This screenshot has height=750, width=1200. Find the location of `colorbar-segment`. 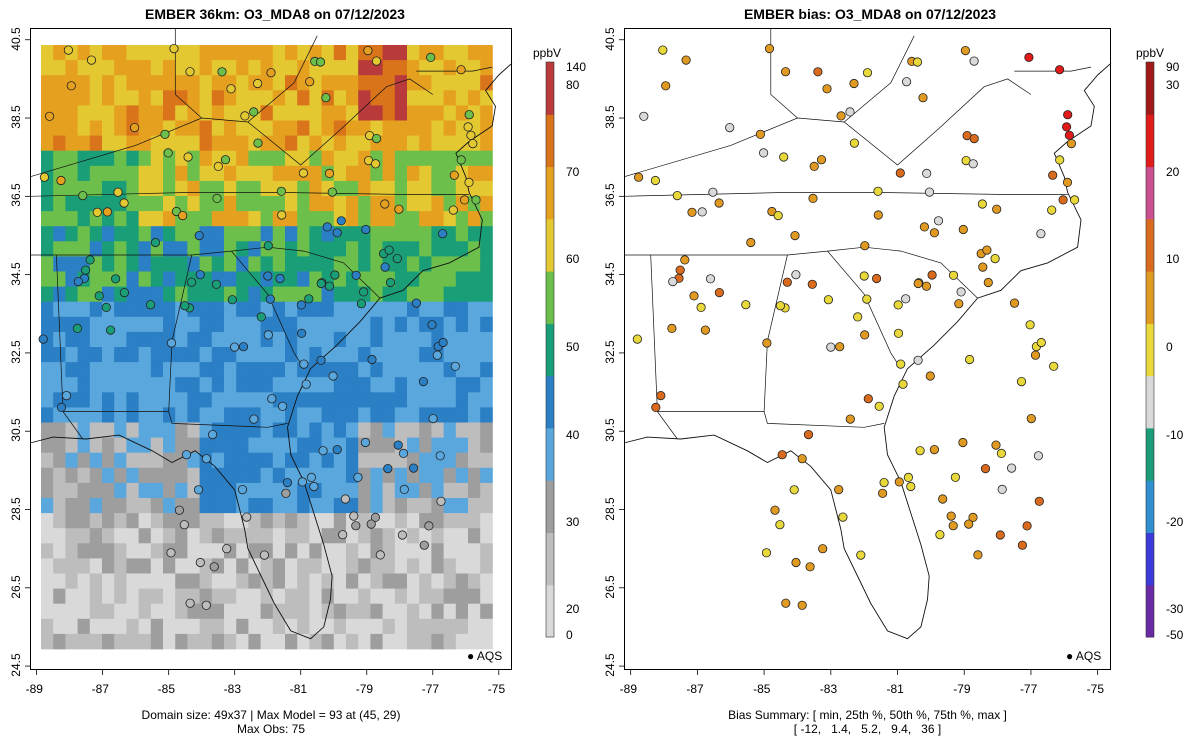

colorbar-segment is located at coordinates (550, 454).